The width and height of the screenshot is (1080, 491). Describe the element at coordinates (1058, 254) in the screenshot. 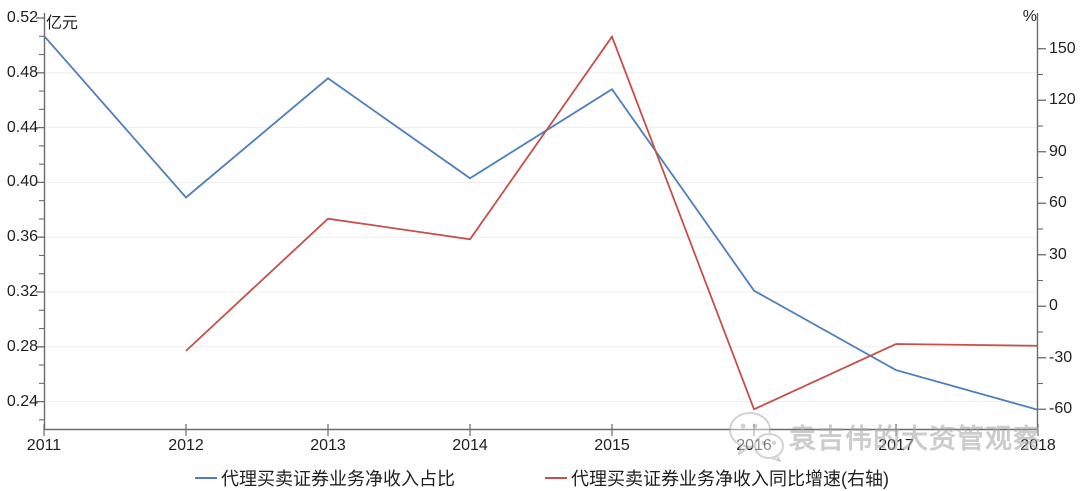

I see `right-axis-tick-label: 30` at that location.